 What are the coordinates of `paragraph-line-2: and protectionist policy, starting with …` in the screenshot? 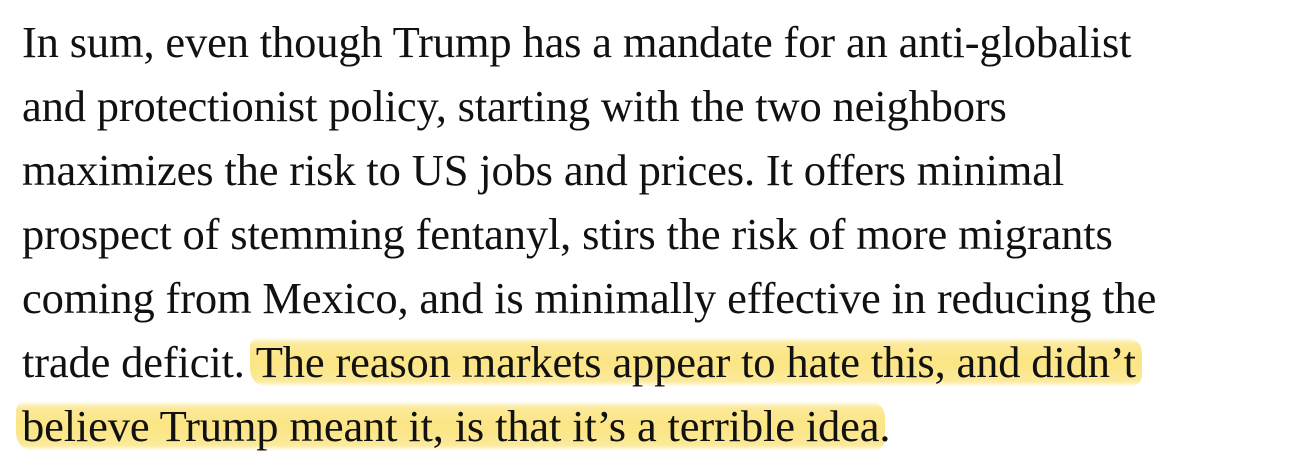 It's located at (514, 106).